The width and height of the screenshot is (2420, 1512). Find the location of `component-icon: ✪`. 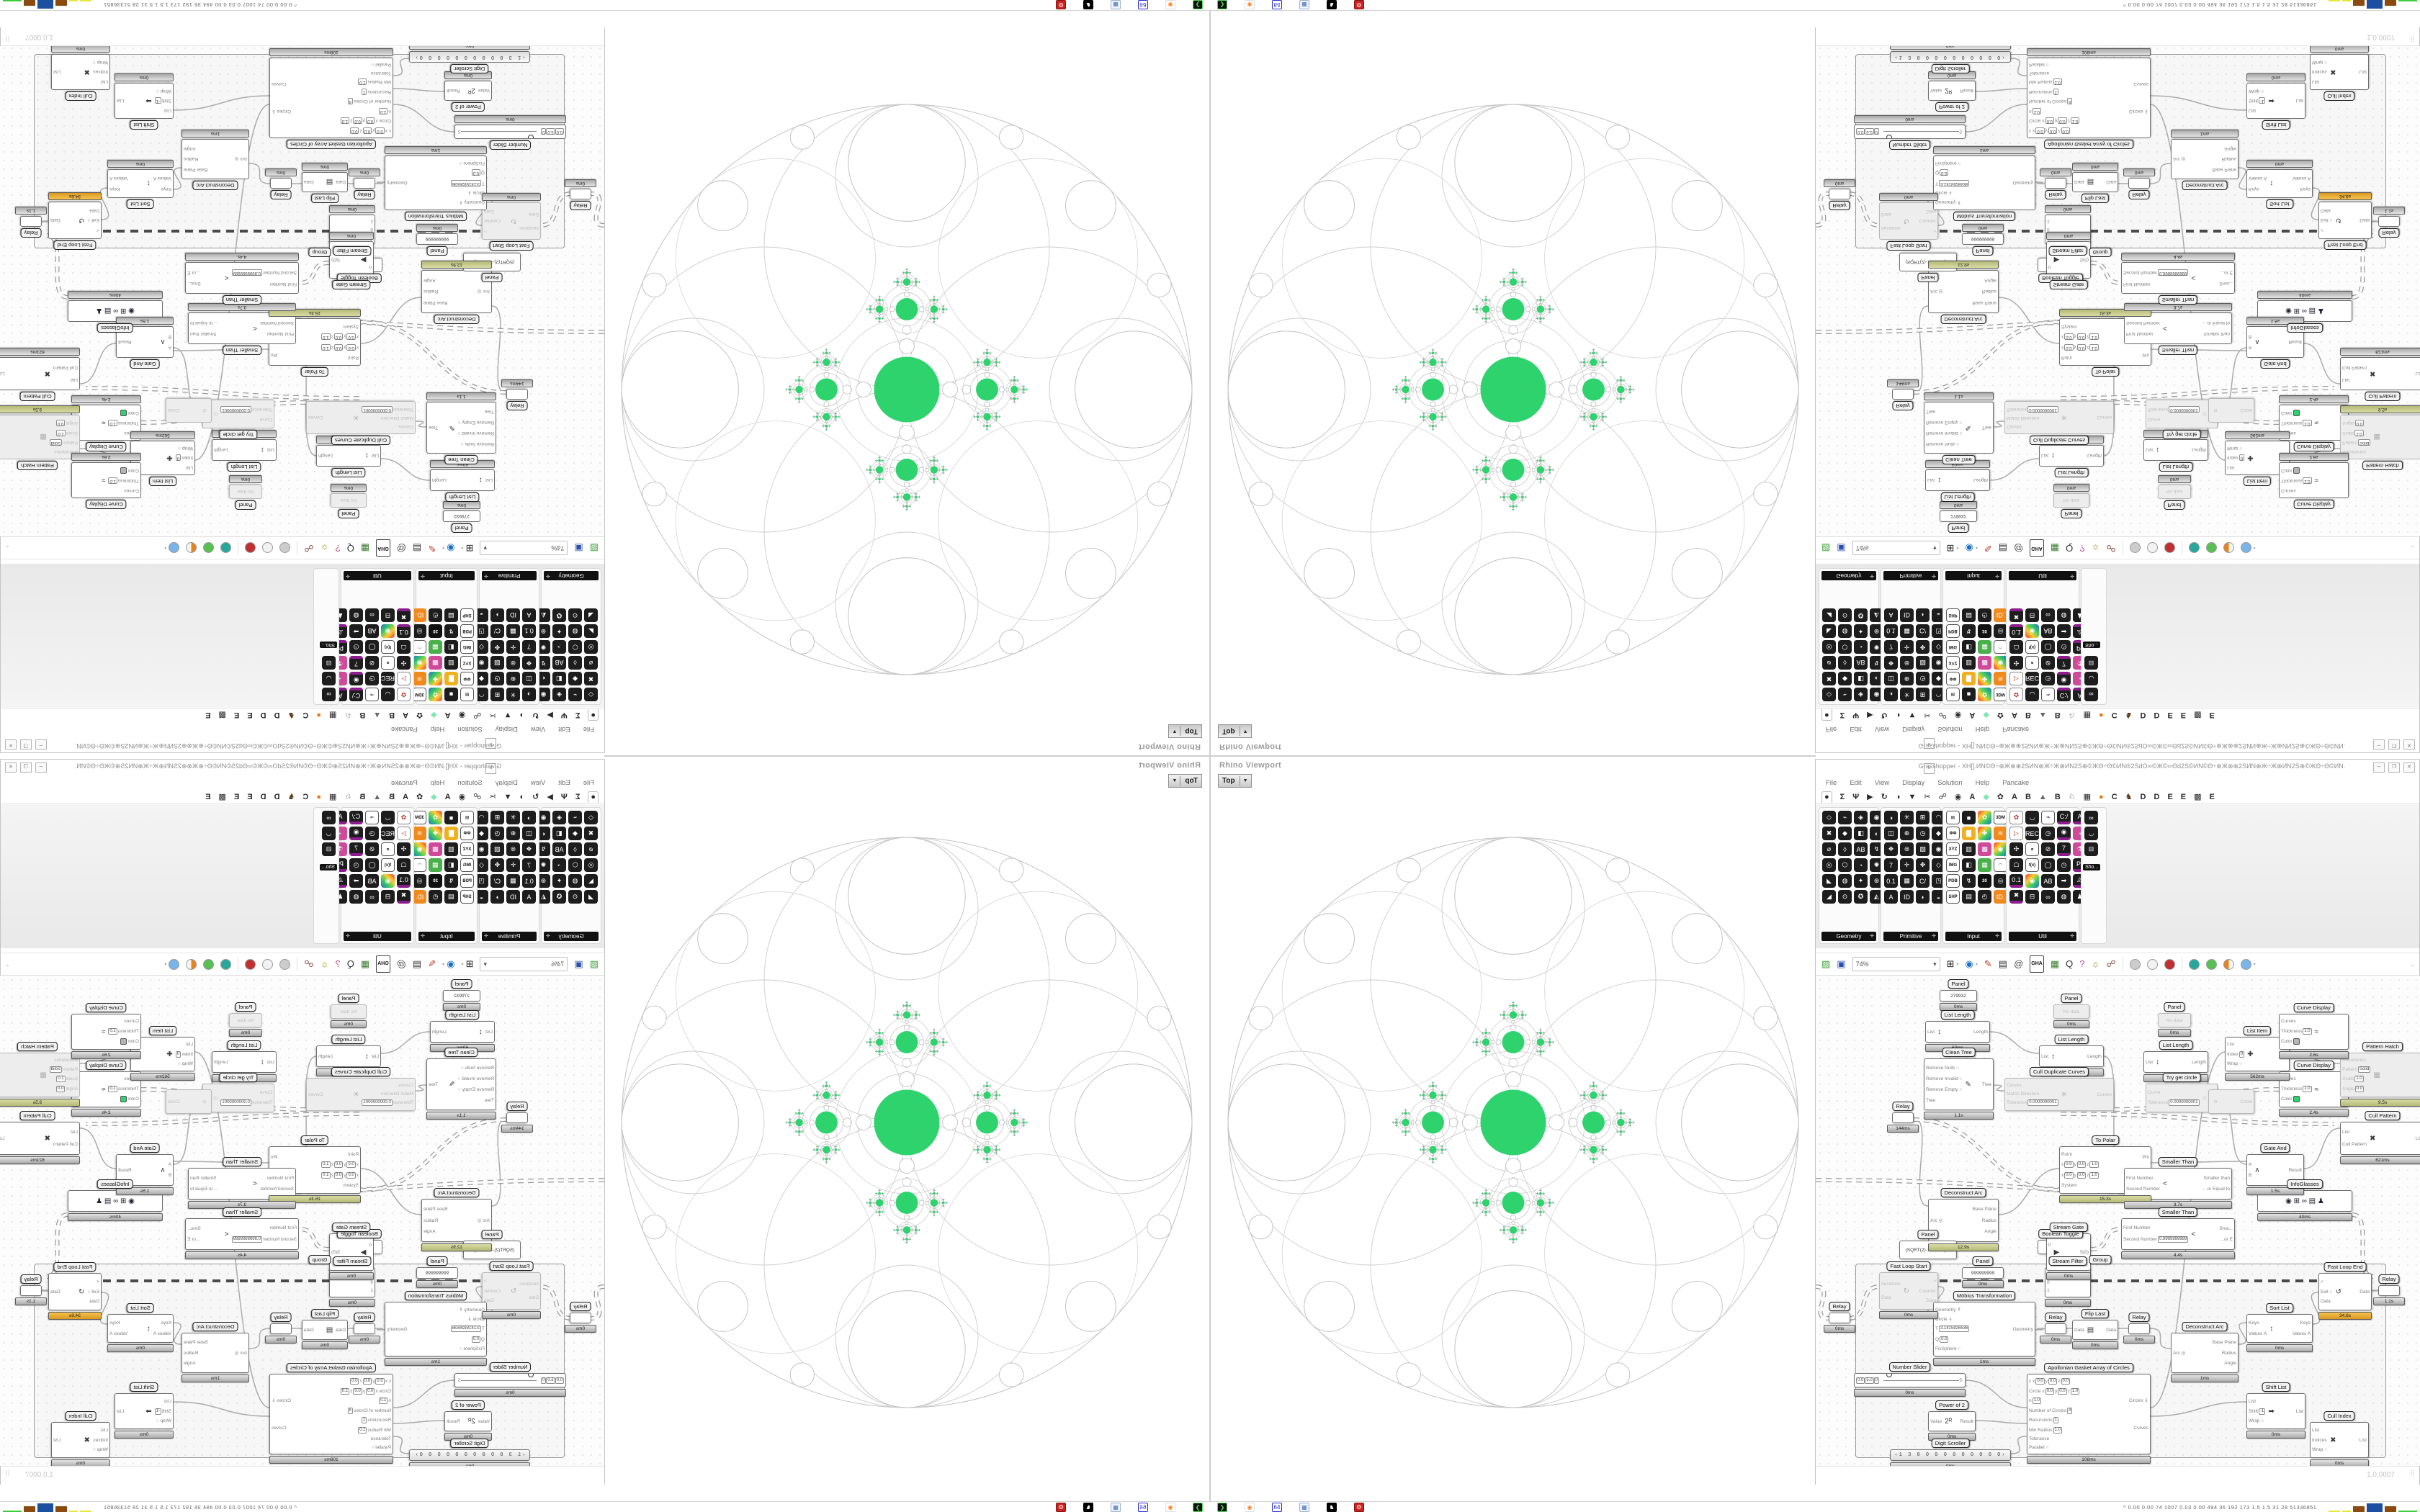

component-icon: ✪ is located at coordinates (1861, 897).